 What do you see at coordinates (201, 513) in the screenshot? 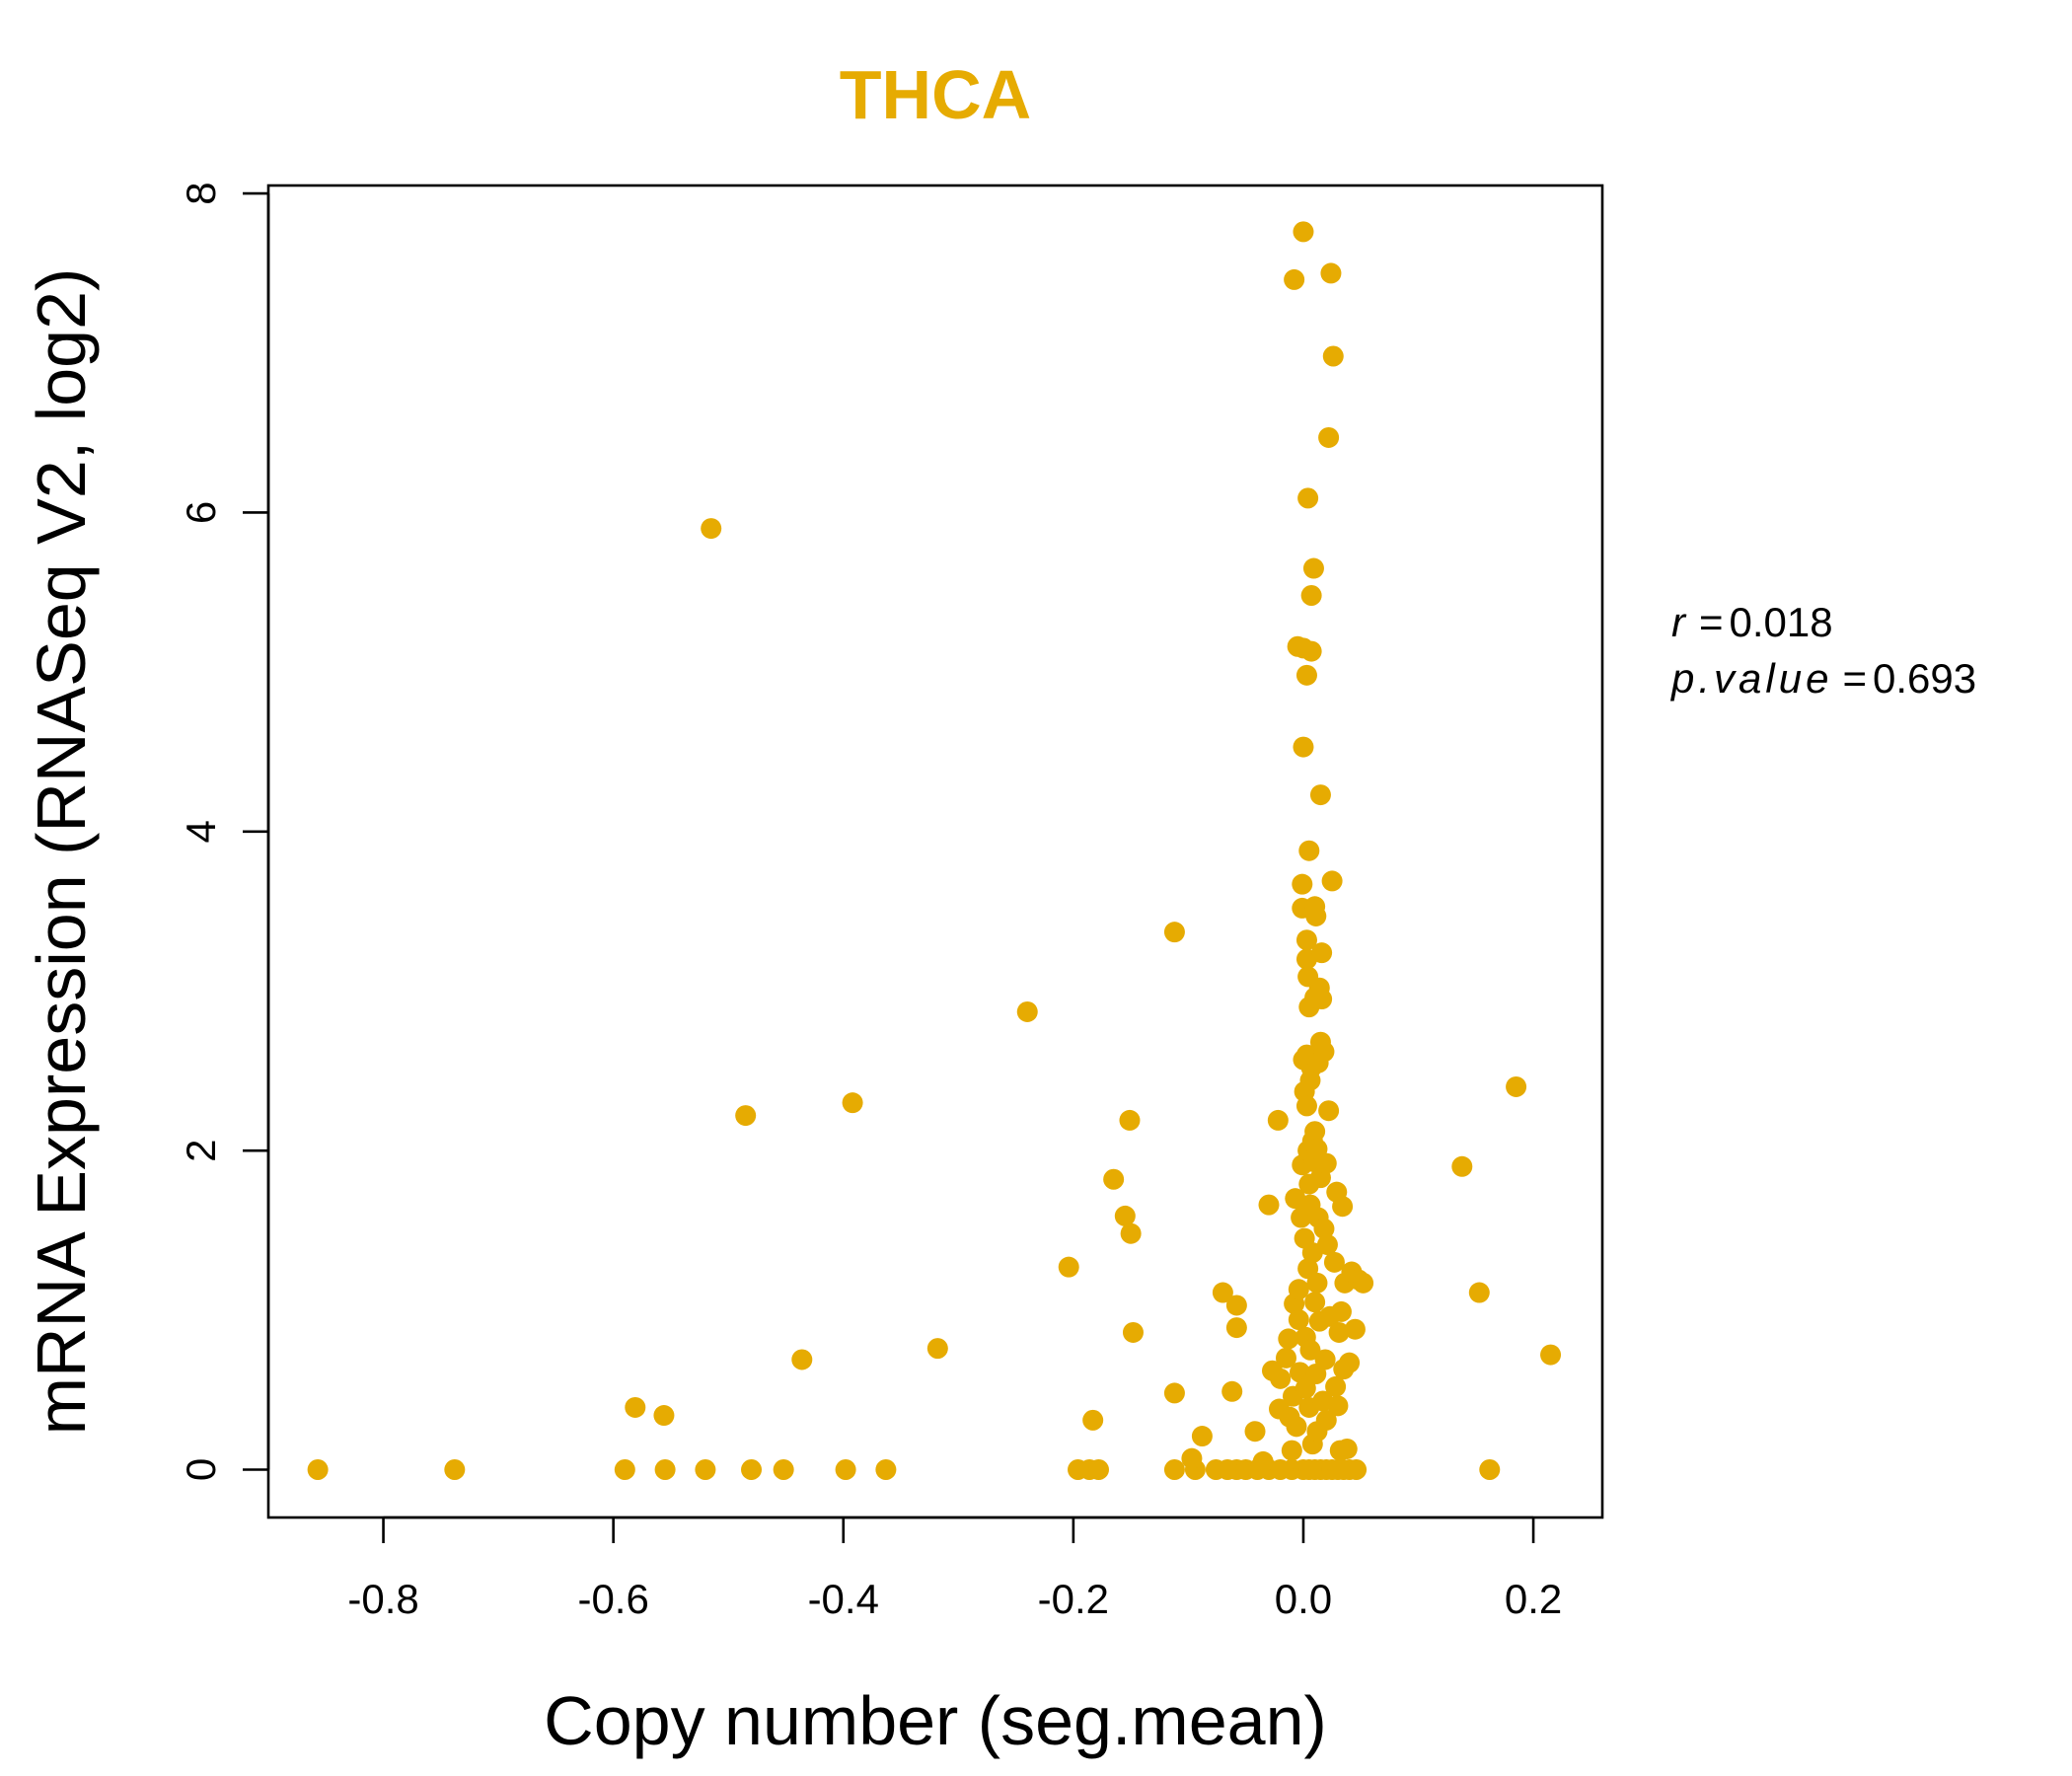
I see `y-tick-label: 6` at bounding box center [201, 513].